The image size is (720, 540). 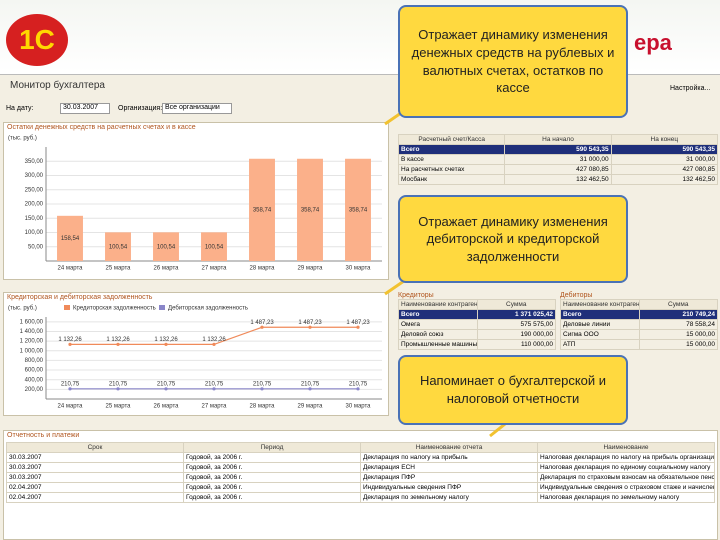 I want to click on cell: 132 462,50, so click(x=664, y=179).